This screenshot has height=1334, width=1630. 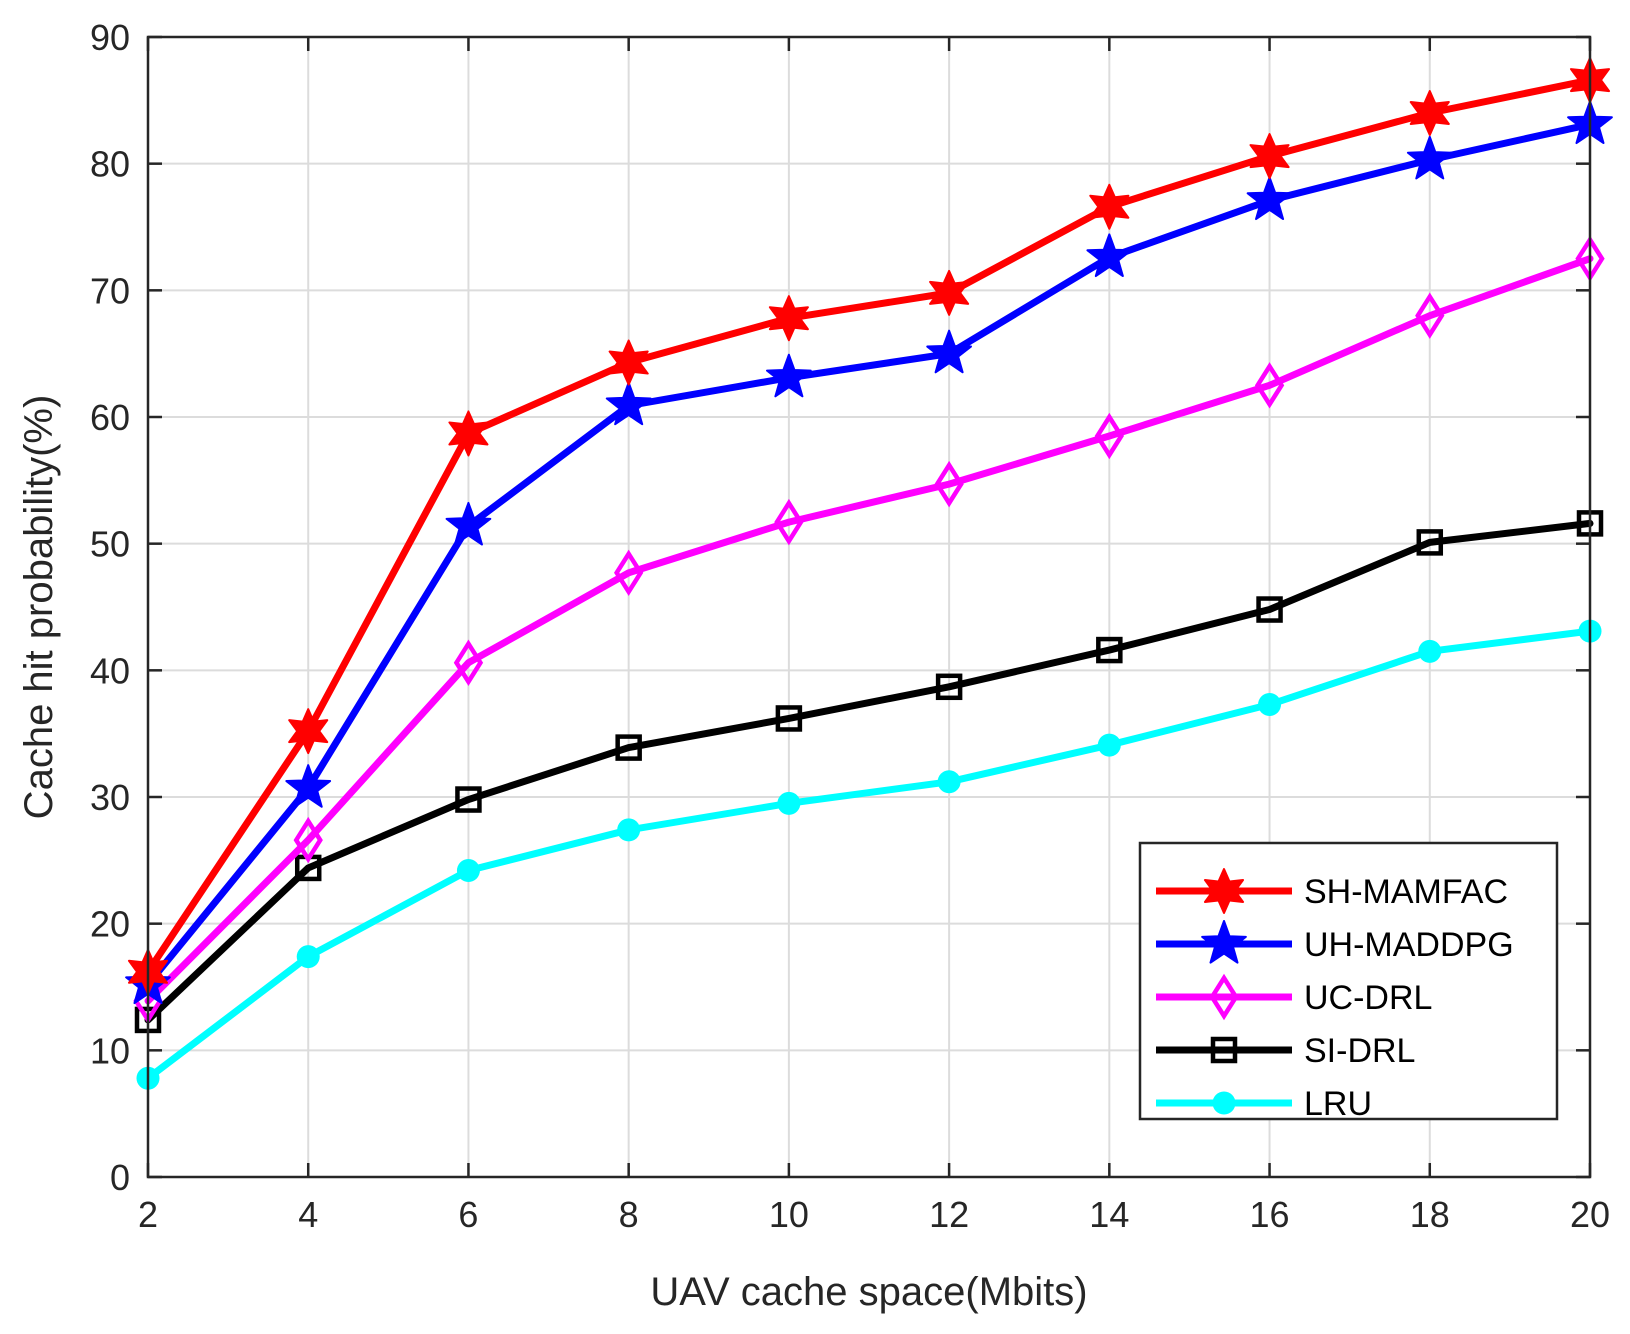 What do you see at coordinates (110, 37) in the screenshot?
I see `y-tick-label: 90` at bounding box center [110, 37].